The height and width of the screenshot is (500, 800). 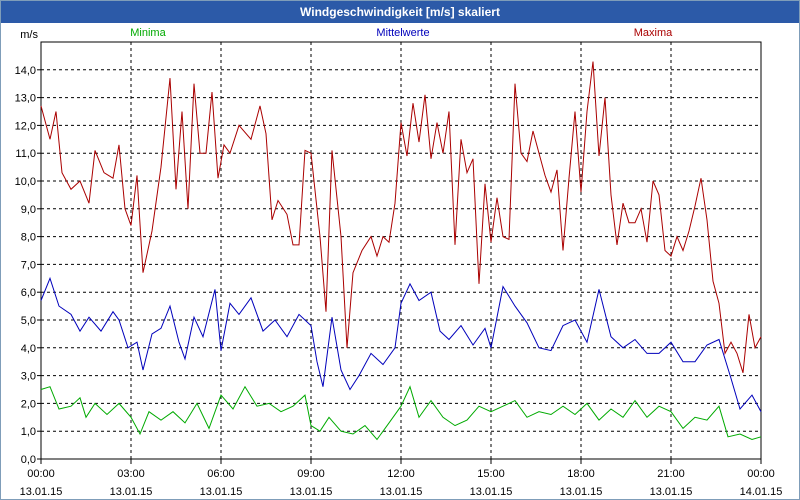 What do you see at coordinates (25, 182) in the screenshot?
I see `y-tick-label: 10,0` at bounding box center [25, 182].